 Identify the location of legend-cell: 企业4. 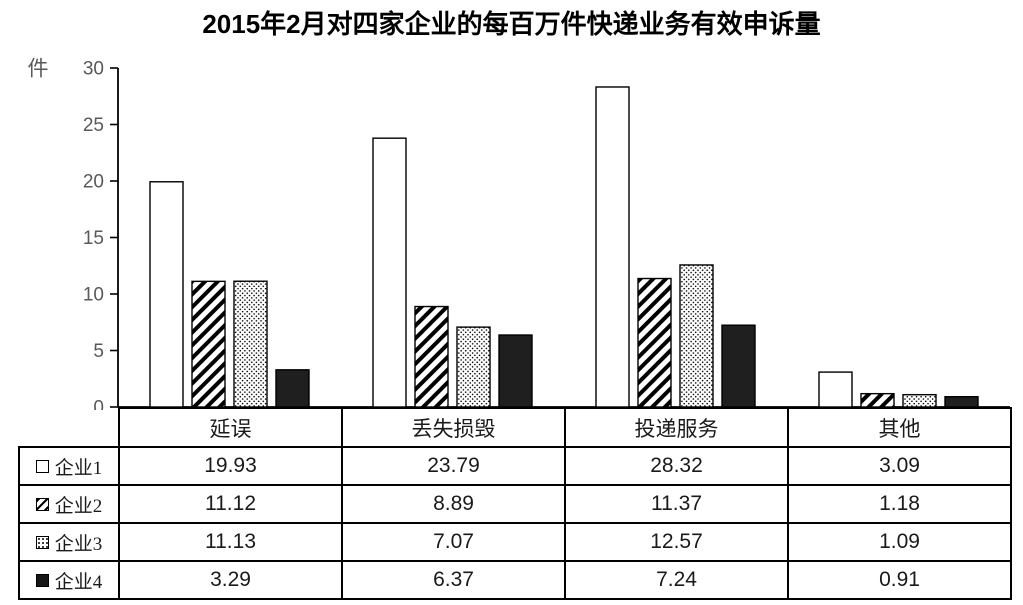
(69, 580).